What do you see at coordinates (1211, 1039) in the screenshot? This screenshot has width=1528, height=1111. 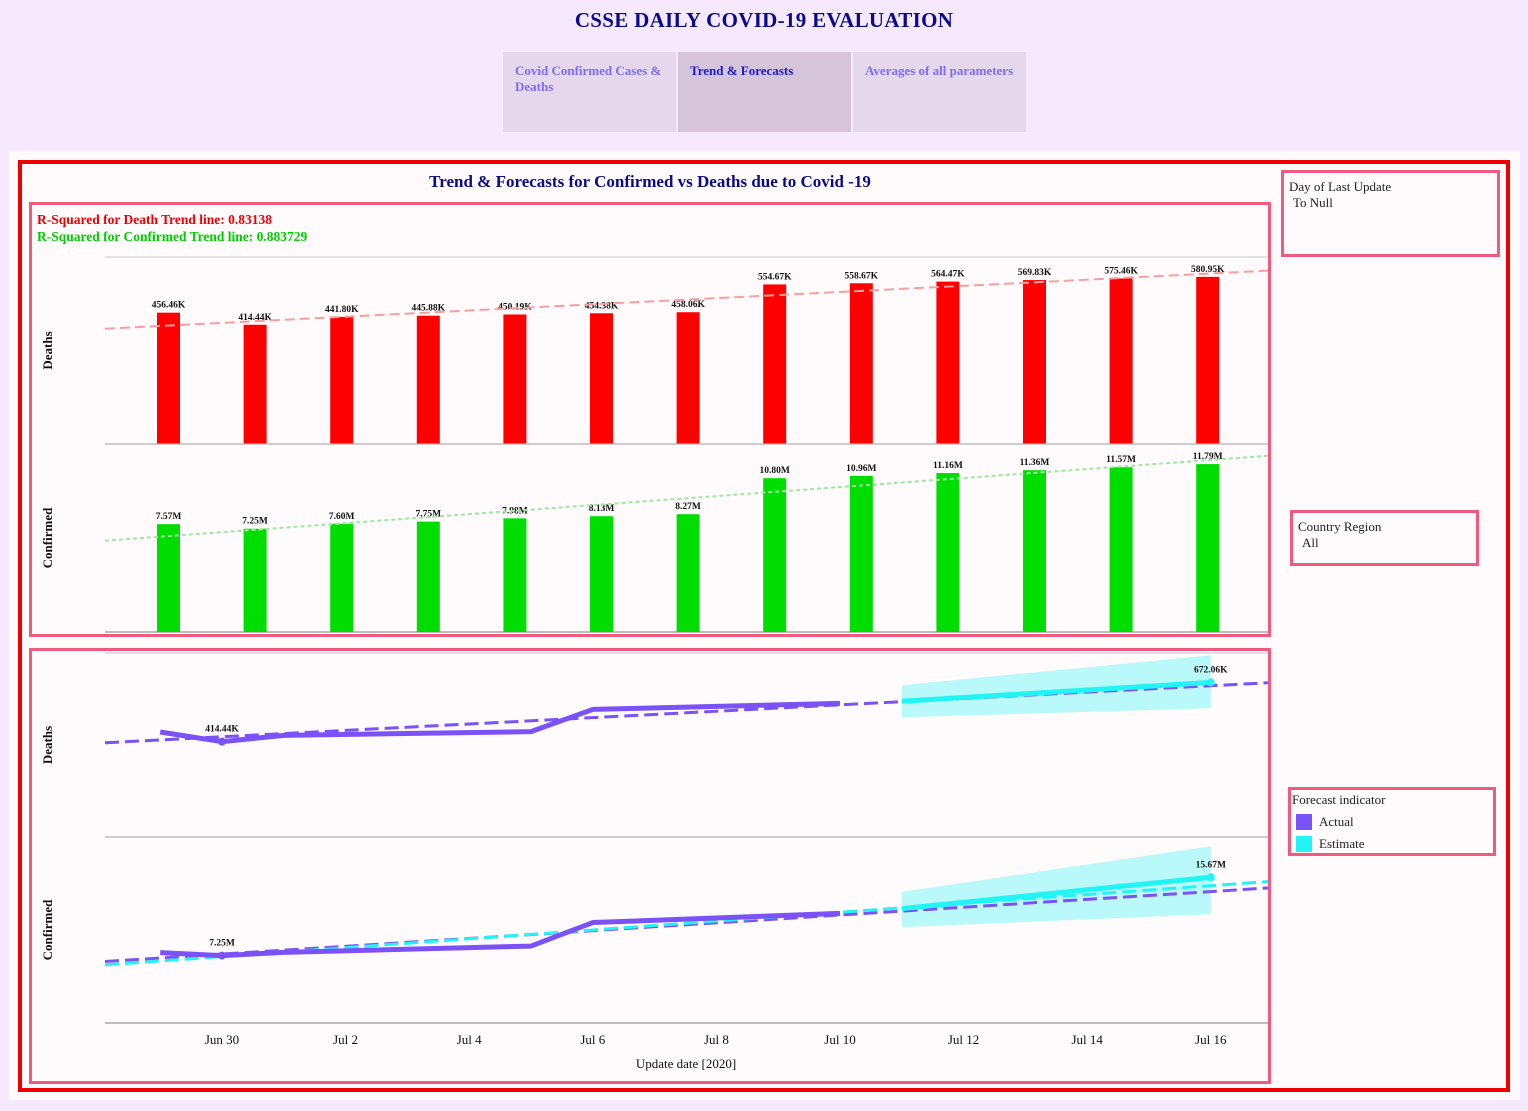 I see `x-tick-label: Jul 16` at bounding box center [1211, 1039].